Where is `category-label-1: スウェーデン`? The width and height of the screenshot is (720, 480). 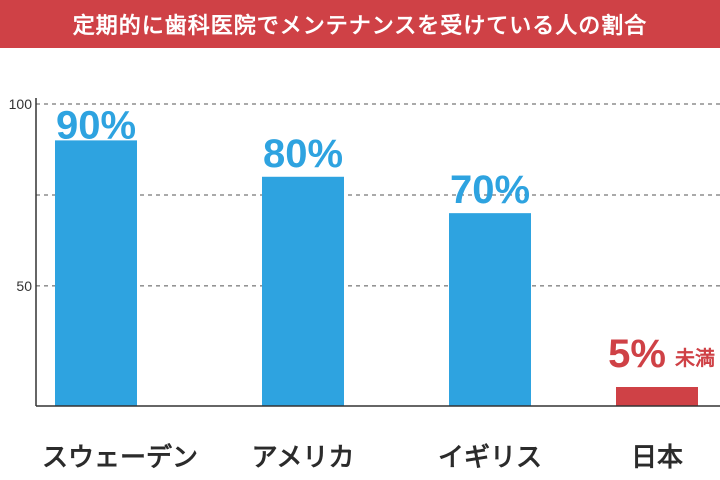
category-label-1: スウェーデン is located at coordinates (120, 457).